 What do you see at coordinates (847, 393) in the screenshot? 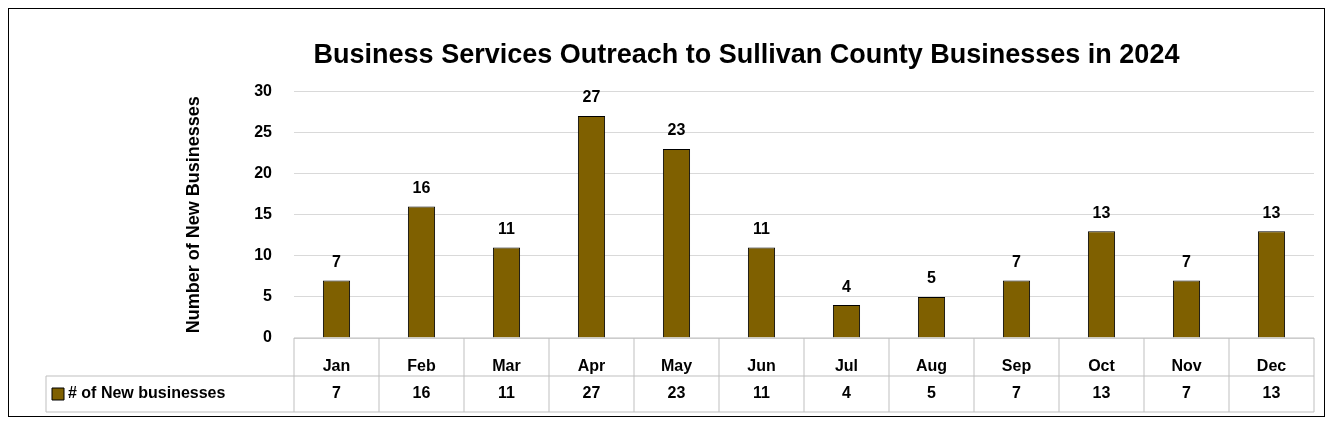
I see `data-label: 4` at bounding box center [847, 393].